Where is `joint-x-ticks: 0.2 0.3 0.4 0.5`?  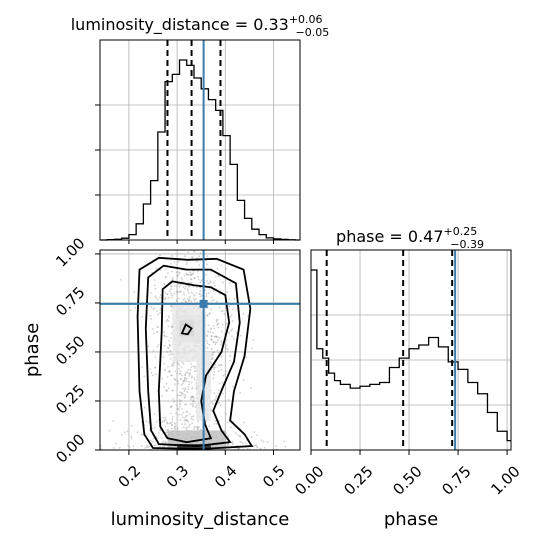
joint-x-ticks: 0.2 0.3 0.4 0.5 is located at coordinates (202, 470).